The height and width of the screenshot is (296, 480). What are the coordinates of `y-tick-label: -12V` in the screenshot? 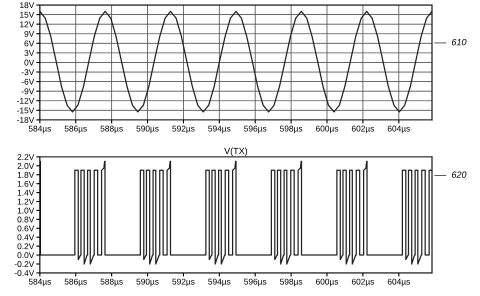 It's located at (25, 101).